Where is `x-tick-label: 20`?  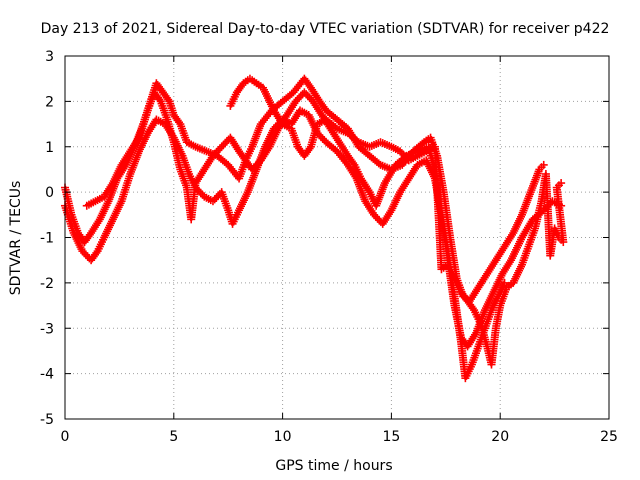
x-tick-label: 20 is located at coordinates (500, 437).